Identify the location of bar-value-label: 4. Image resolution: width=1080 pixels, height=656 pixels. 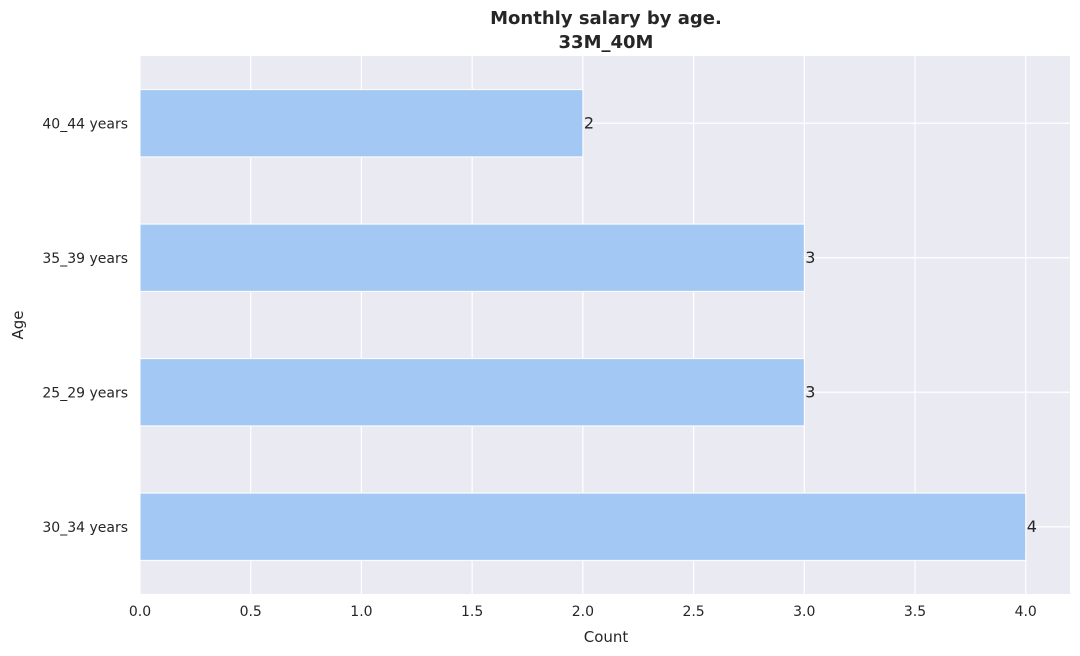
(1032, 526).